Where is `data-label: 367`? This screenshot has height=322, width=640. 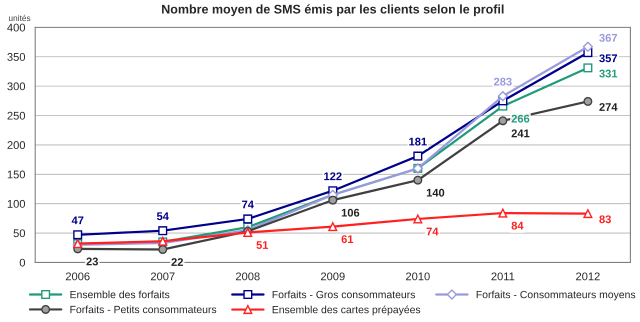 data-label: 367 is located at coordinates (608, 38).